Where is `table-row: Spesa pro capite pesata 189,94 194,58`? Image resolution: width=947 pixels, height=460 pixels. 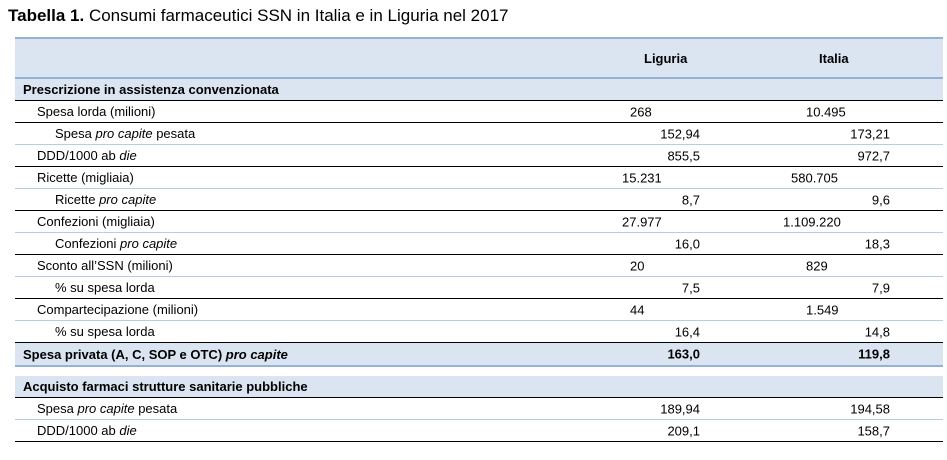
table-row: Spesa pro capite pesata 189,94 194,58 is located at coordinates (479, 408).